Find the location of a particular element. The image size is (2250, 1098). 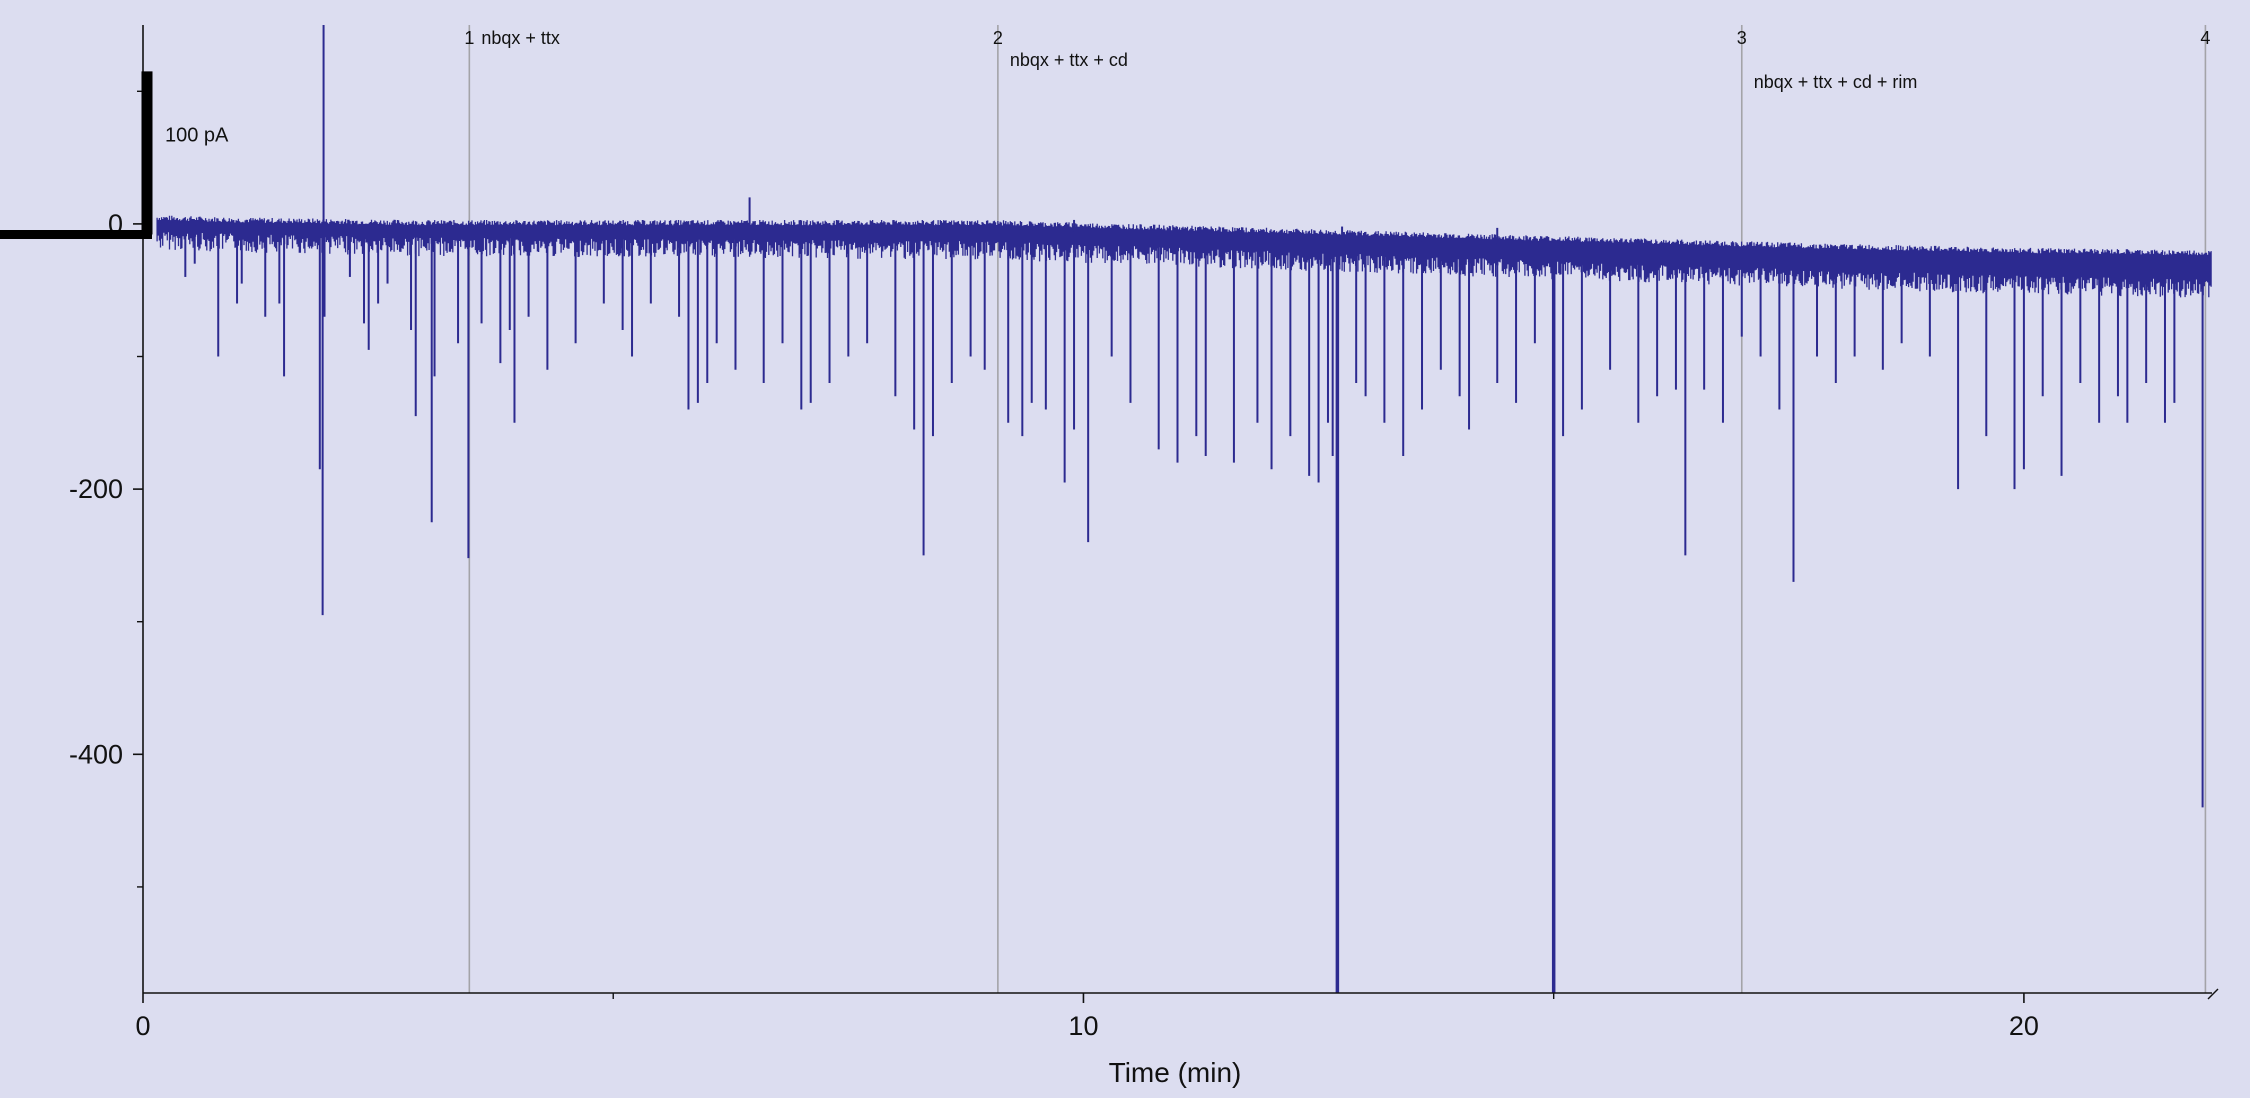

y-tick-label: -200 is located at coordinates (96, 489).